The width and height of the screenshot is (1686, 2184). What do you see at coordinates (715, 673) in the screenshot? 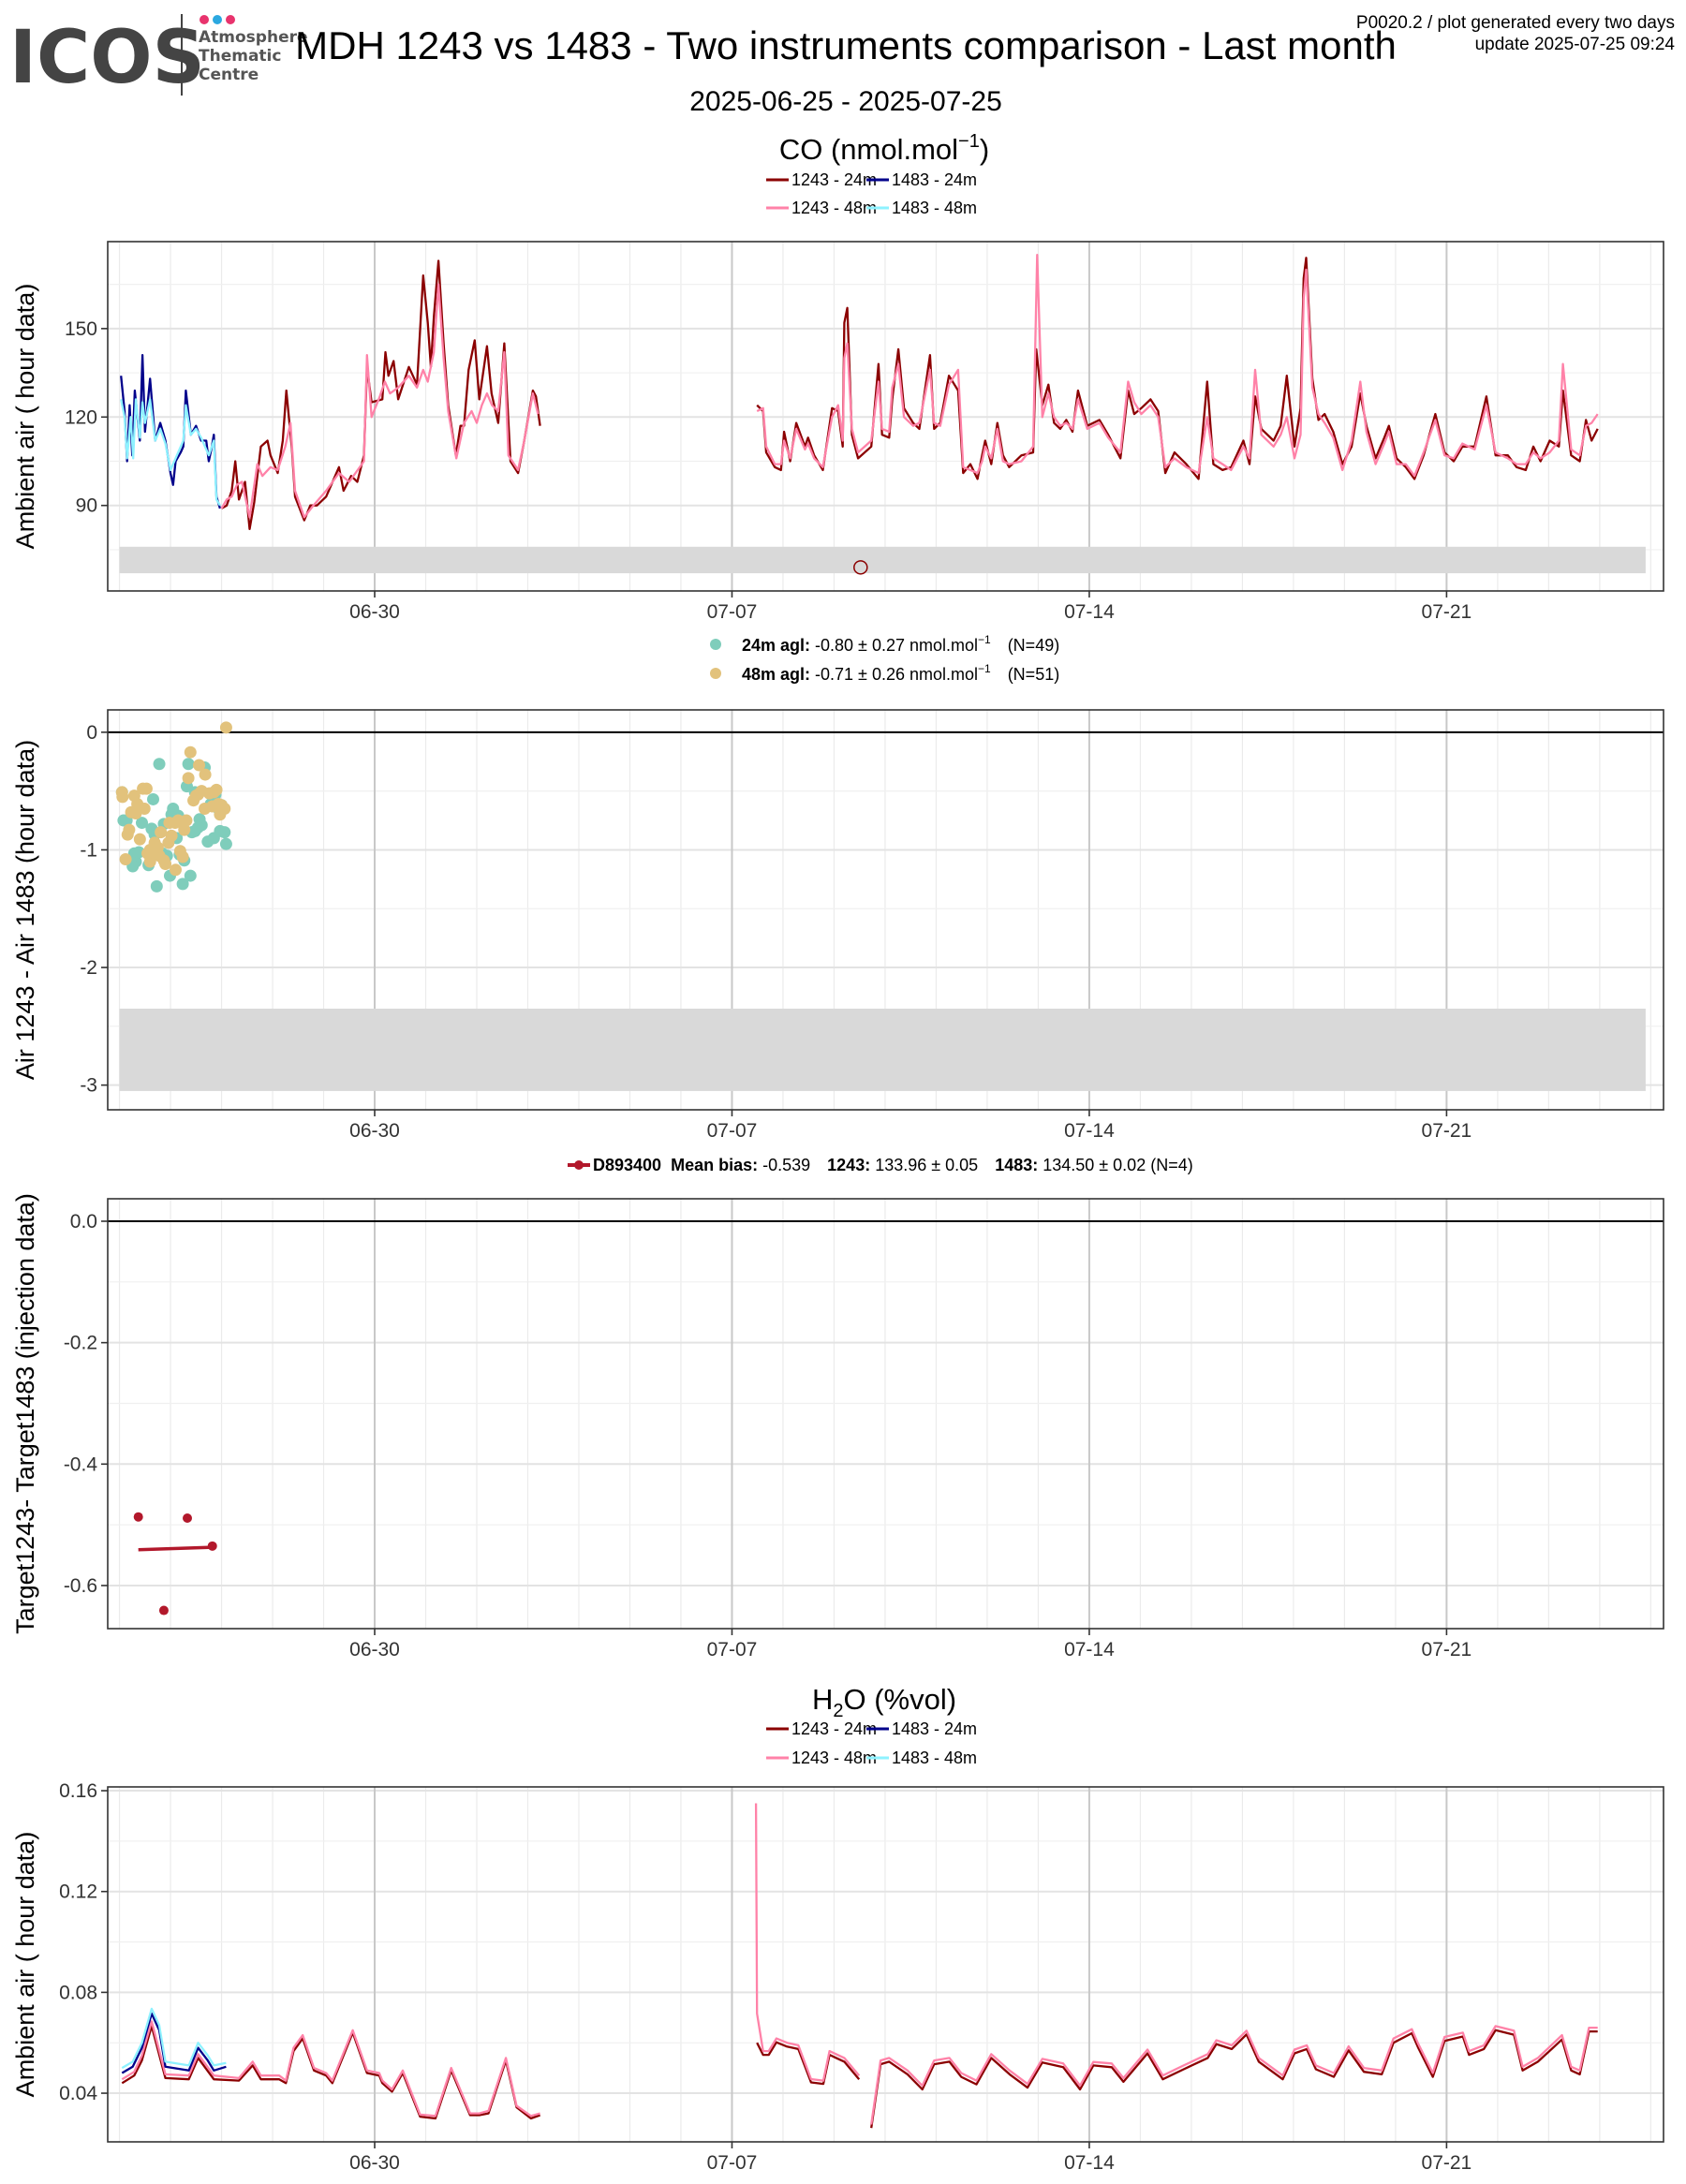
I see `legend-dot-48m` at bounding box center [715, 673].